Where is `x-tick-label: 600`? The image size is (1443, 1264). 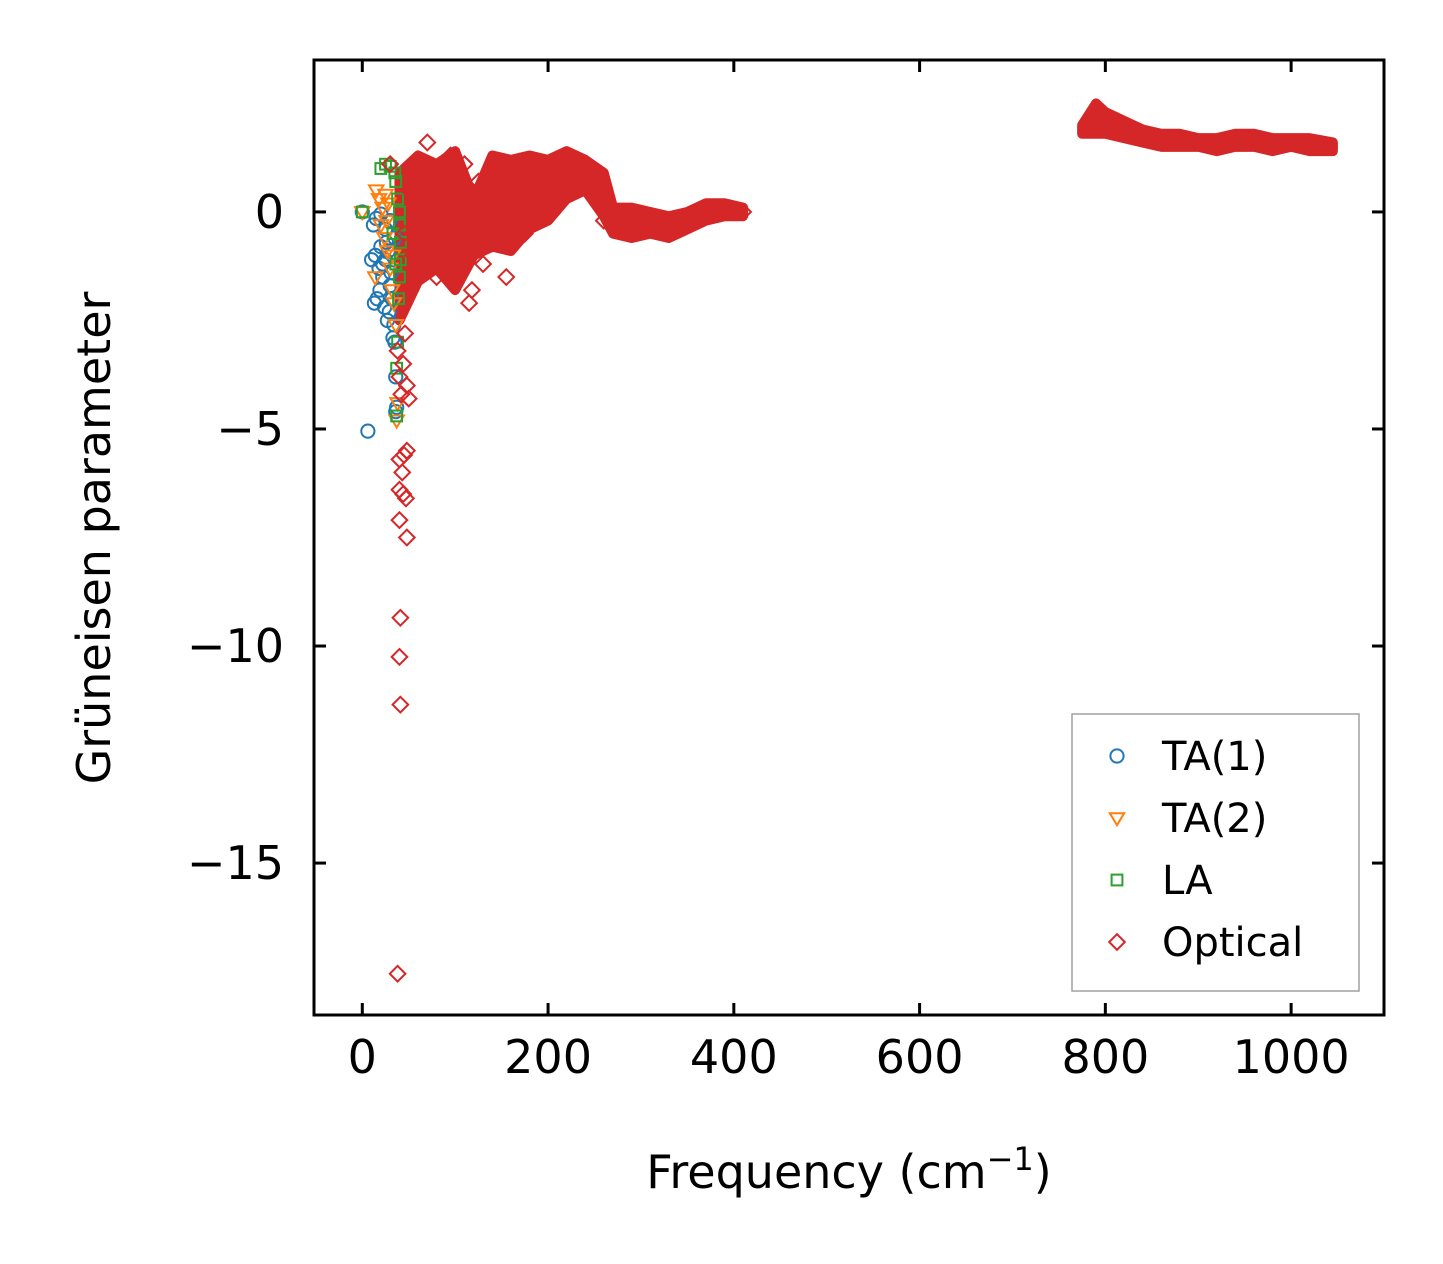
x-tick-label: 600 is located at coordinates (920, 1057).